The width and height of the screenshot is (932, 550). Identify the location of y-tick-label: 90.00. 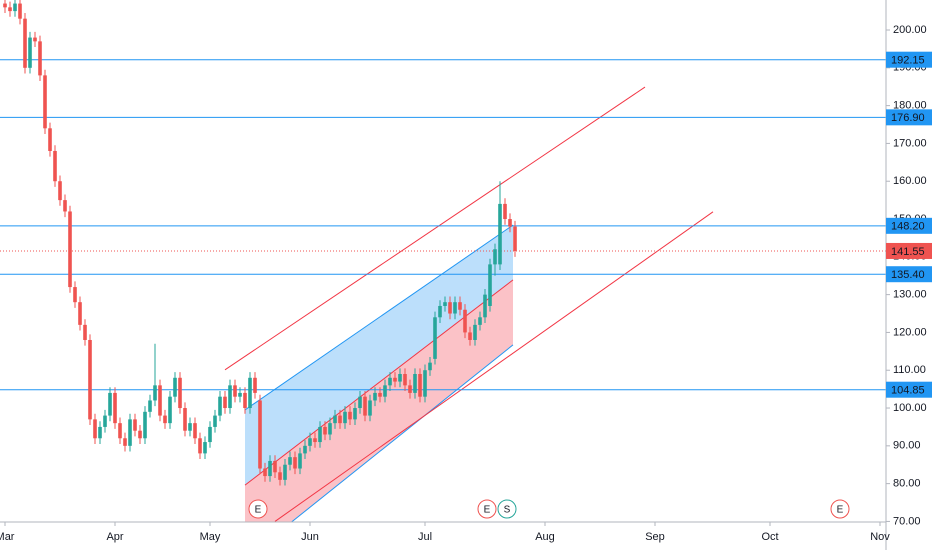
(907, 446).